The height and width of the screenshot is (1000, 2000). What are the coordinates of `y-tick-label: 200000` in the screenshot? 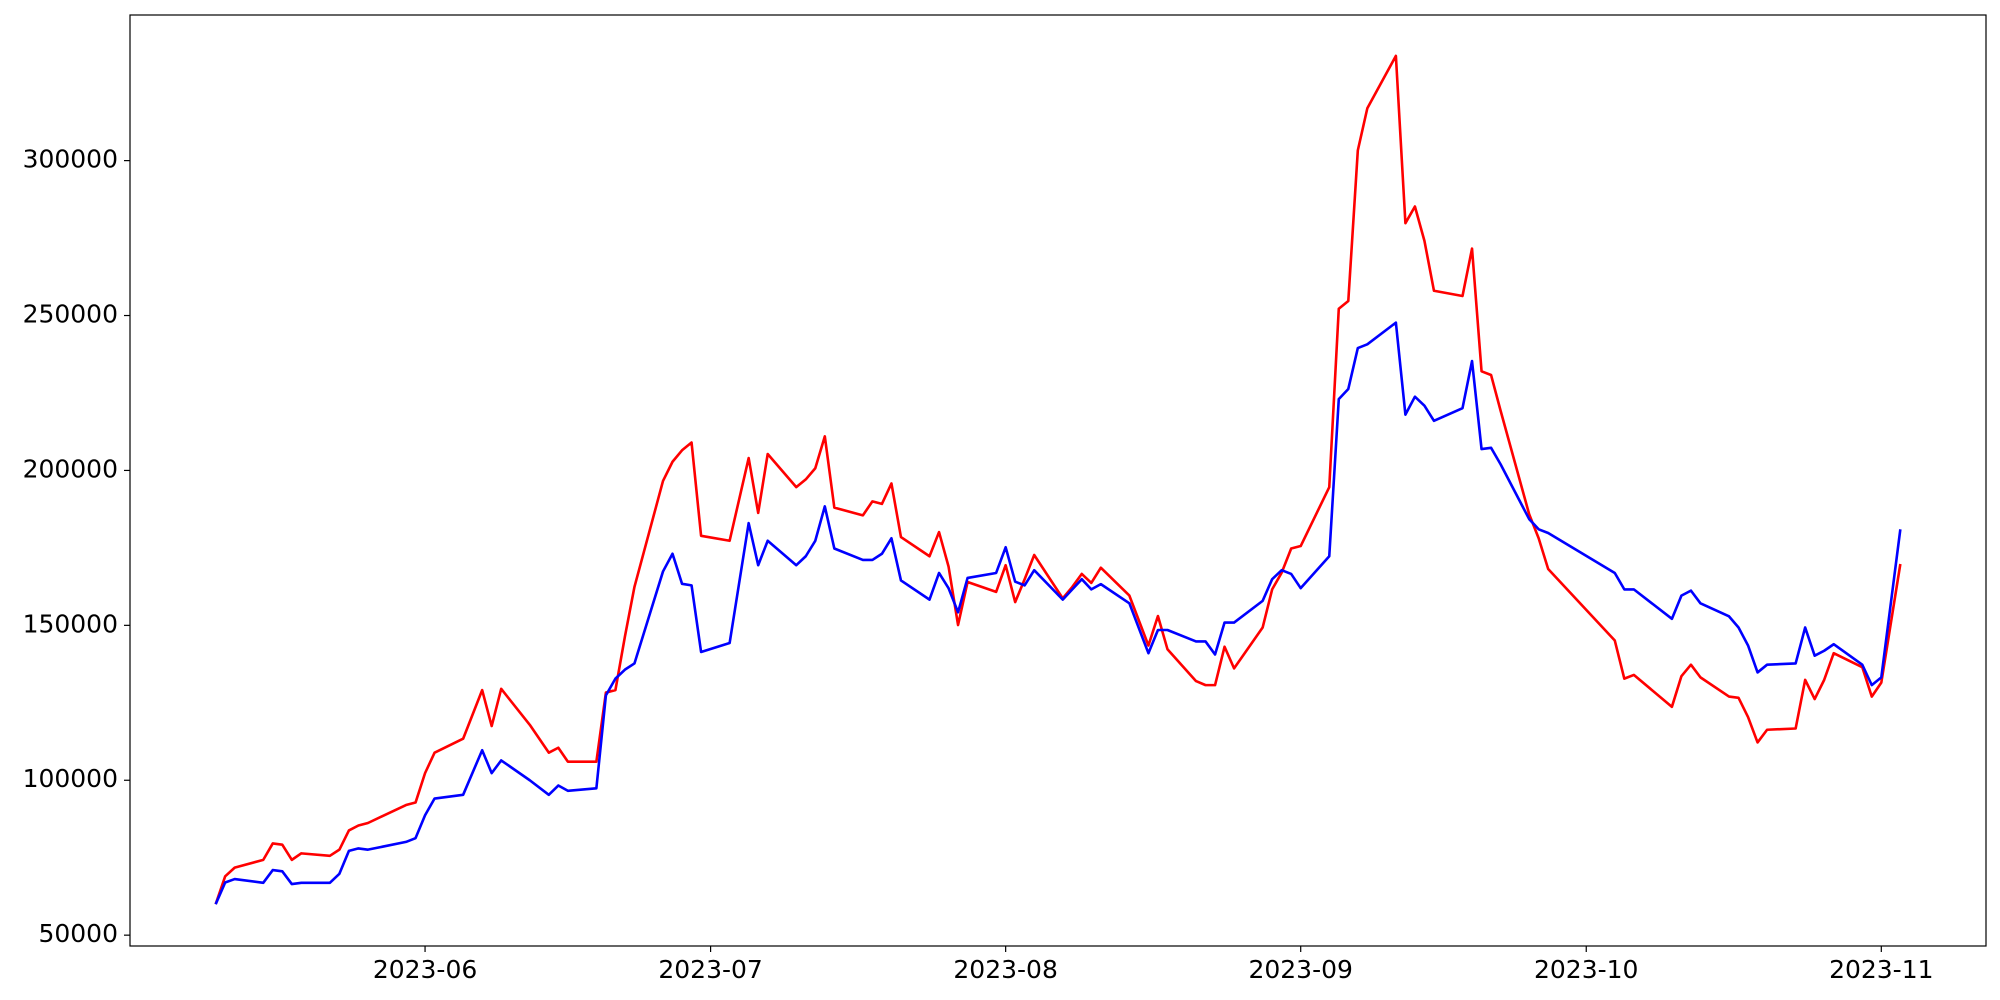 It's located at (70, 468).